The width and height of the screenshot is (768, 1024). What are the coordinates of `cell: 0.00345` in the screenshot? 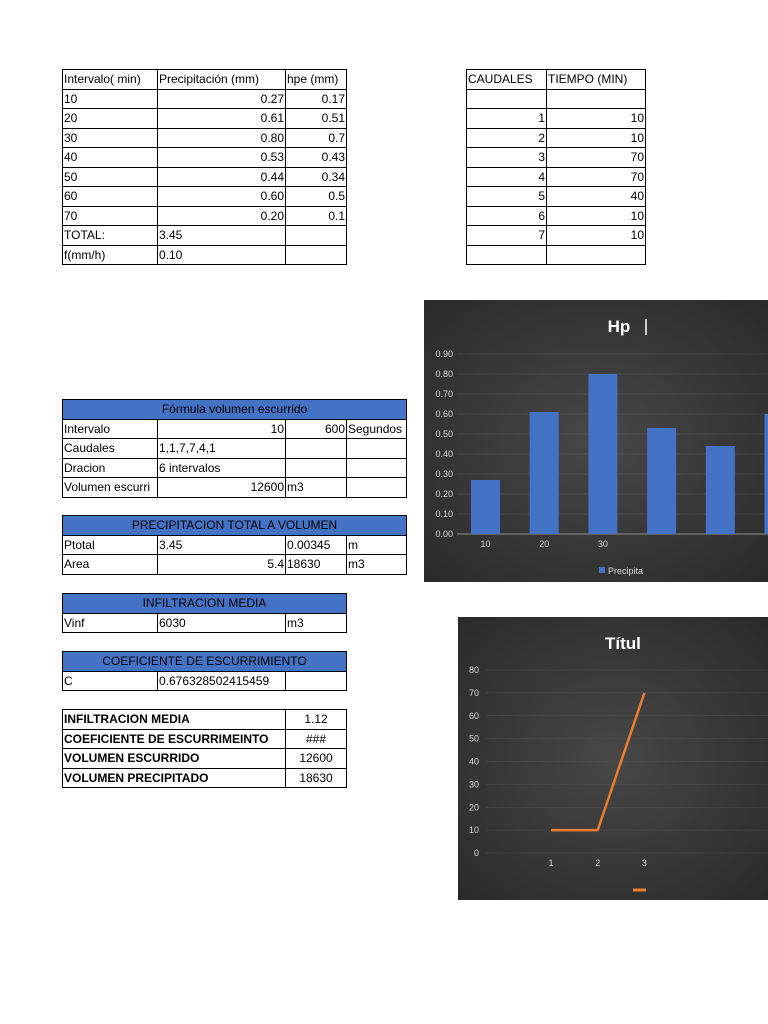 It's located at (316, 544).